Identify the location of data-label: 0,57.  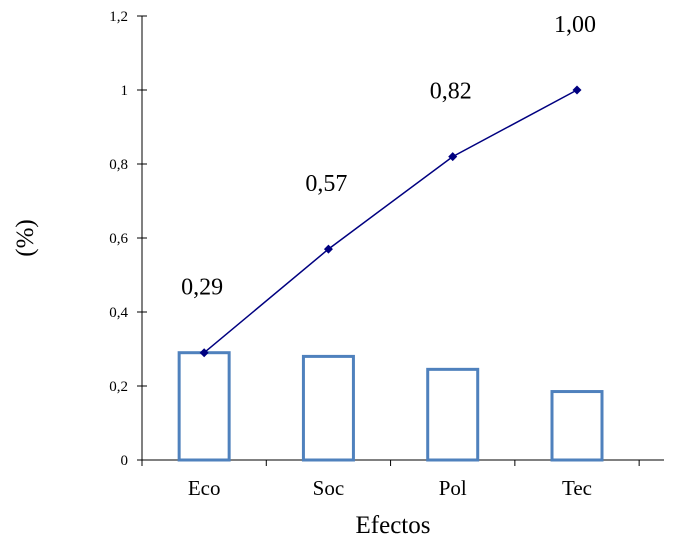
(326, 184).